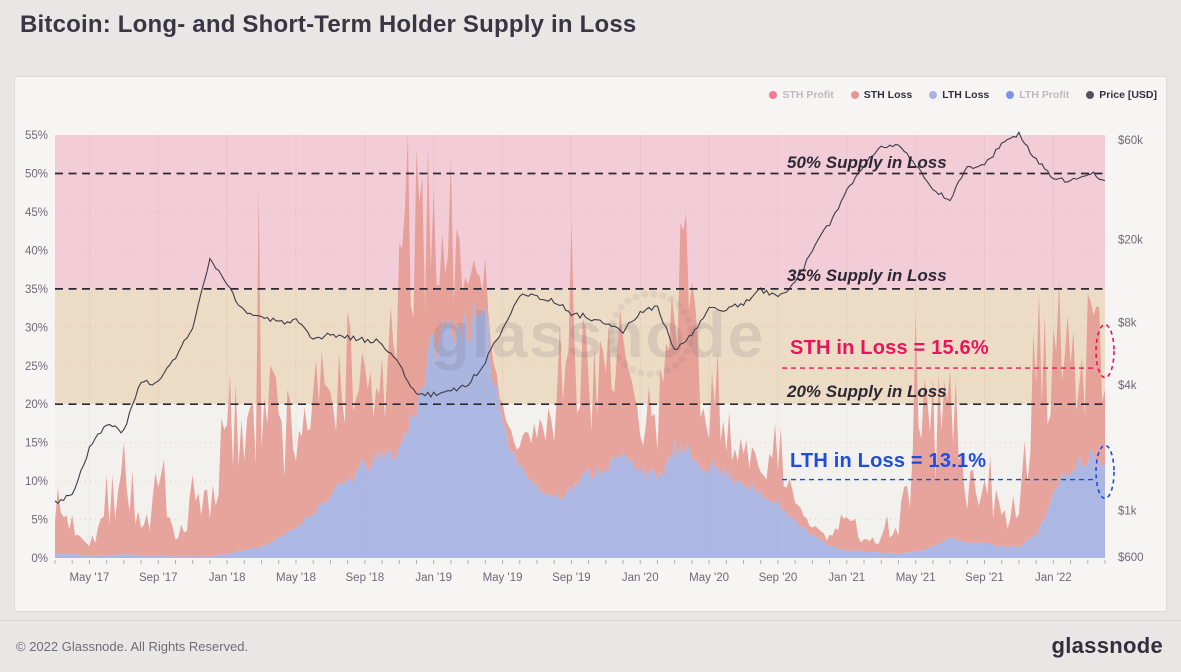 Image resolution: width=1181 pixels, height=672 pixels. I want to click on annotation-50pct-supply-in-loss: 50% Supply in Loss, so click(867, 162).